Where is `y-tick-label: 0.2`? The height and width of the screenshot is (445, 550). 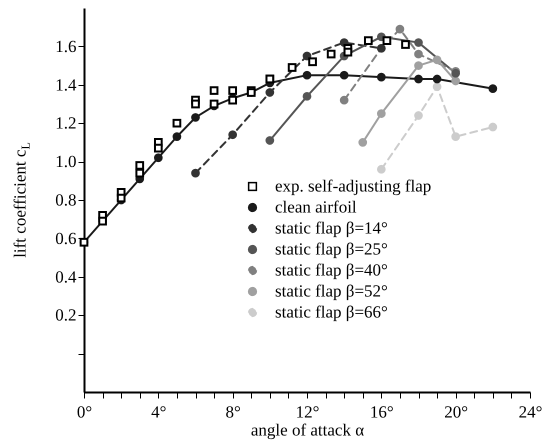
y-tick-label: 0.2 is located at coordinates (65, 315).